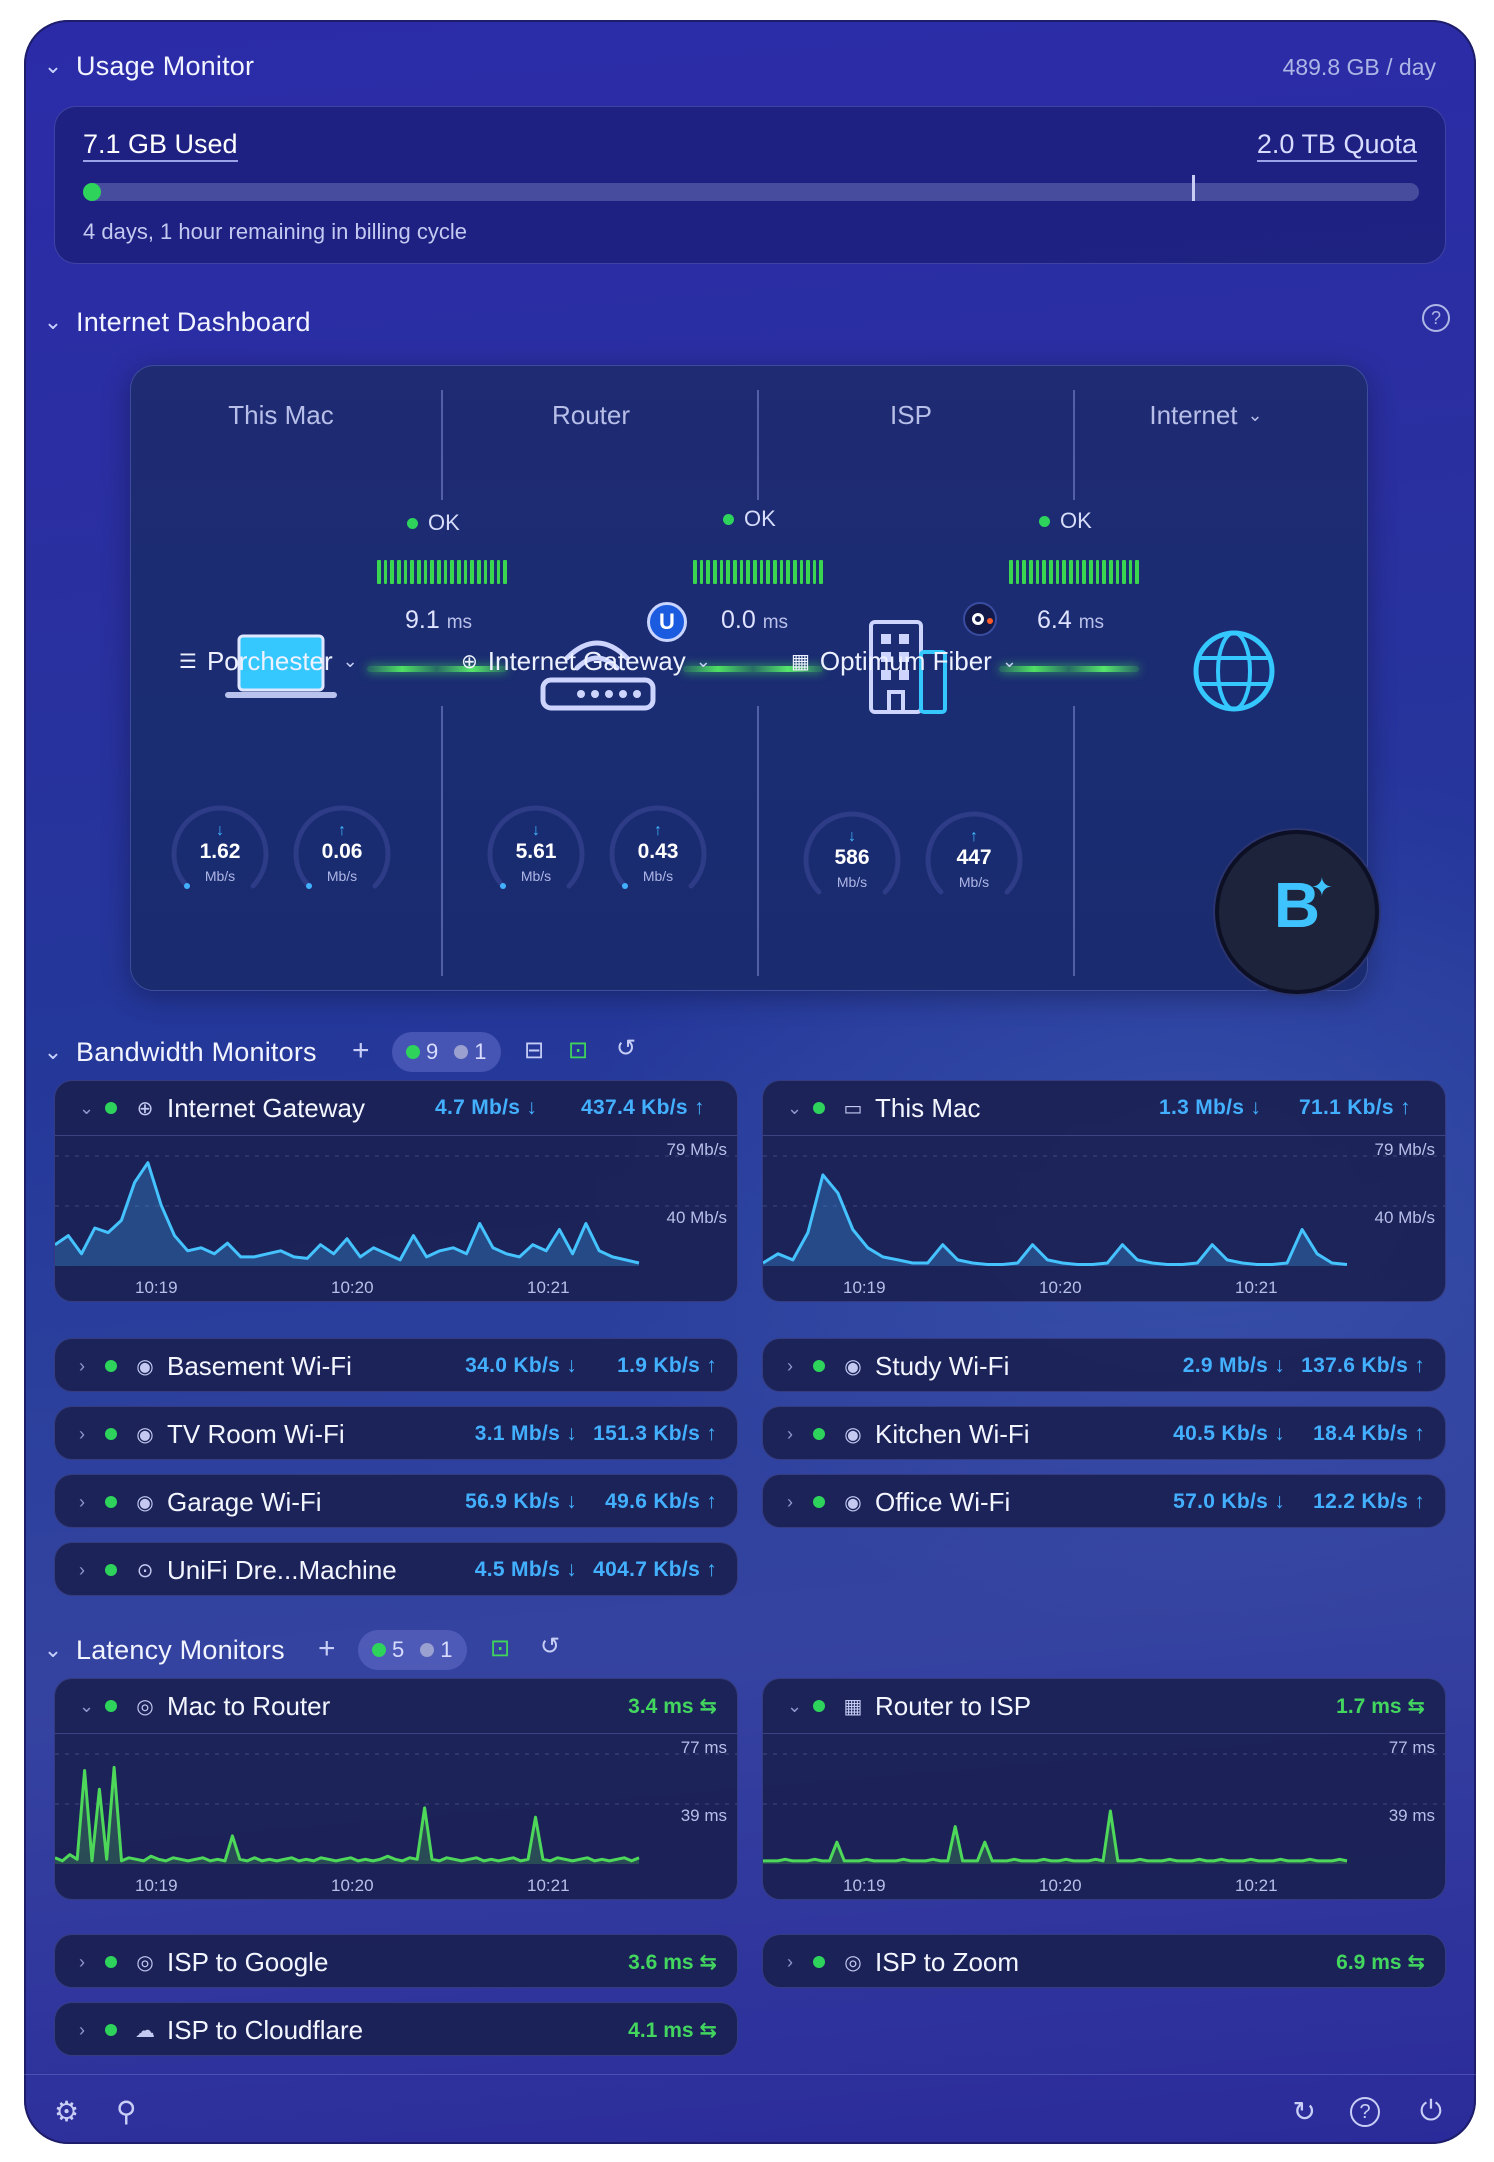  I want to click on layout-icon: ⊟, so click(534, 1050).